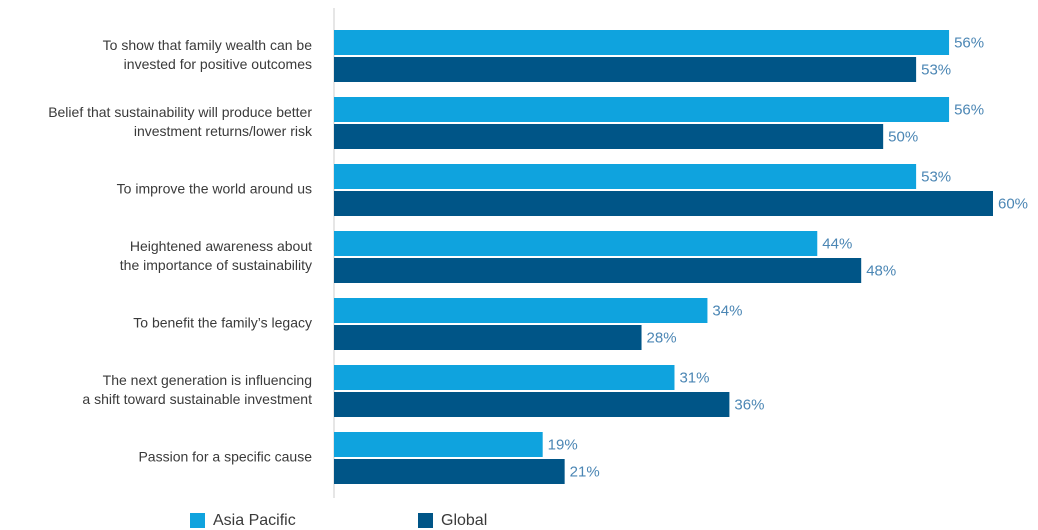  Describe the element at coordinates (222, 323) in the screenshot. I see `category-label: To benefit the family’s legacy` at that location.